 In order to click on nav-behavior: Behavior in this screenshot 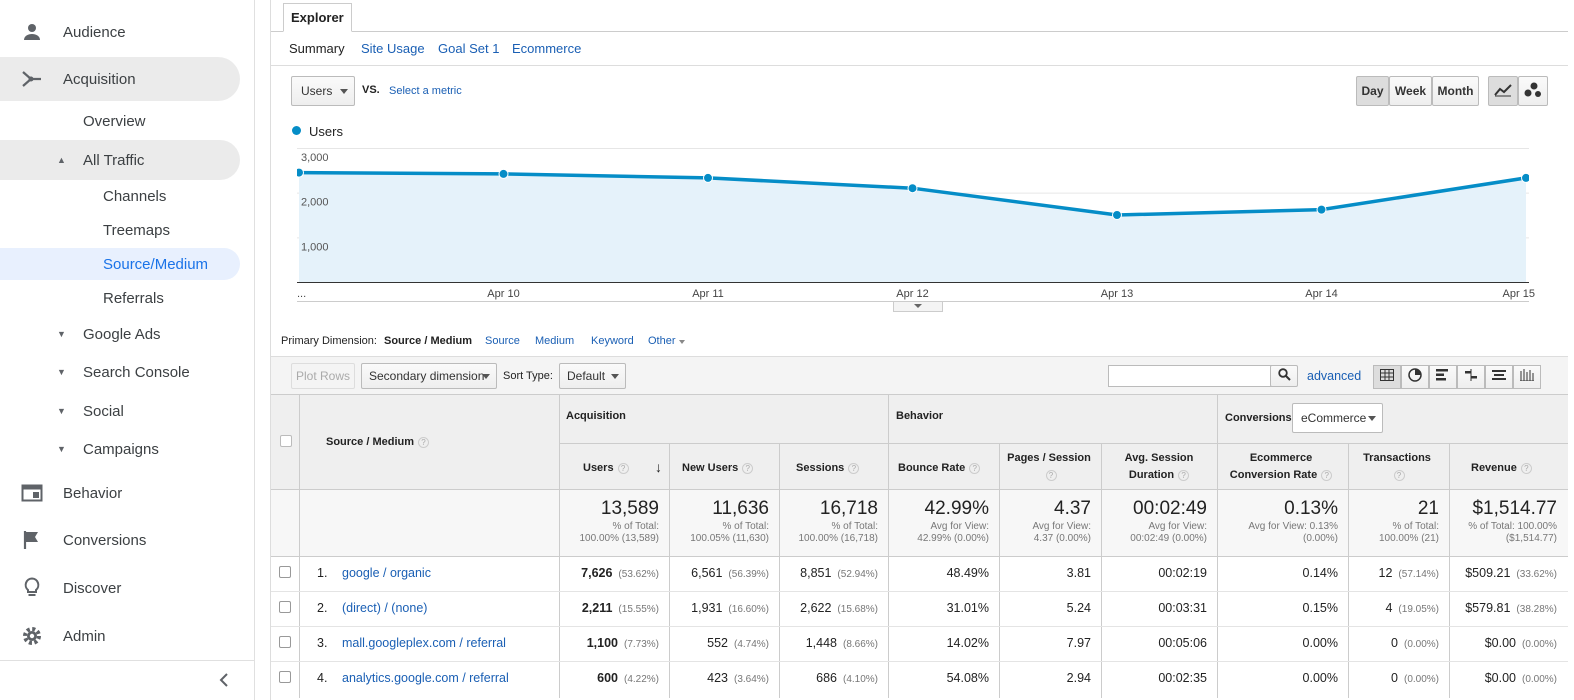, I will do `click(120, 493)`.